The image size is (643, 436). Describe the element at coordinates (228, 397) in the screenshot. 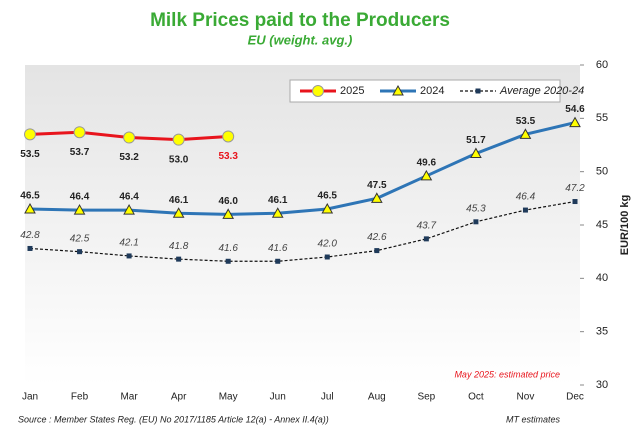

I see `x-tick-label: May` at that location.